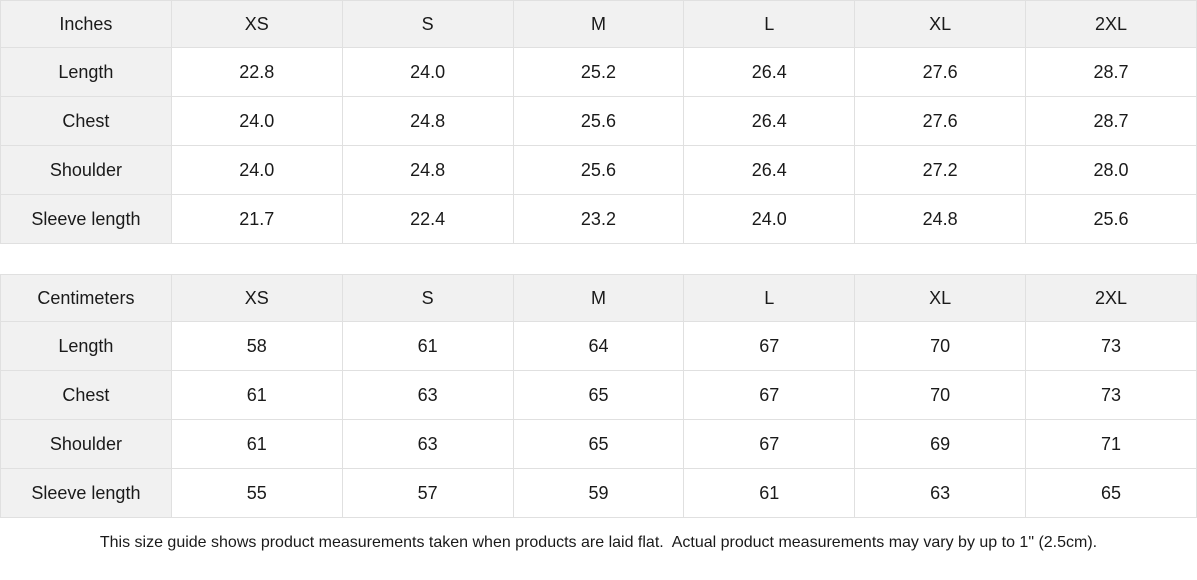 The width and height of the screenshot is (1197, 580). What do you see at coordinates (256, 346) in the screenshot?
I see `measurement-value-cell: 58` at bounding box center [256, 346].